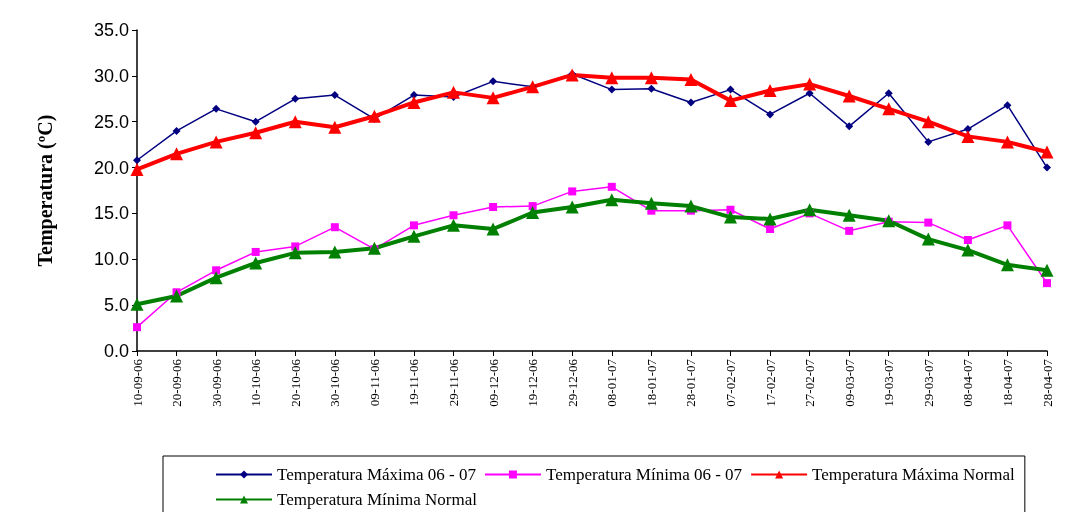  Describe the element at coordinates (111, 259) in the screenshot. I see `y-tick-label: 10.0` at that location.